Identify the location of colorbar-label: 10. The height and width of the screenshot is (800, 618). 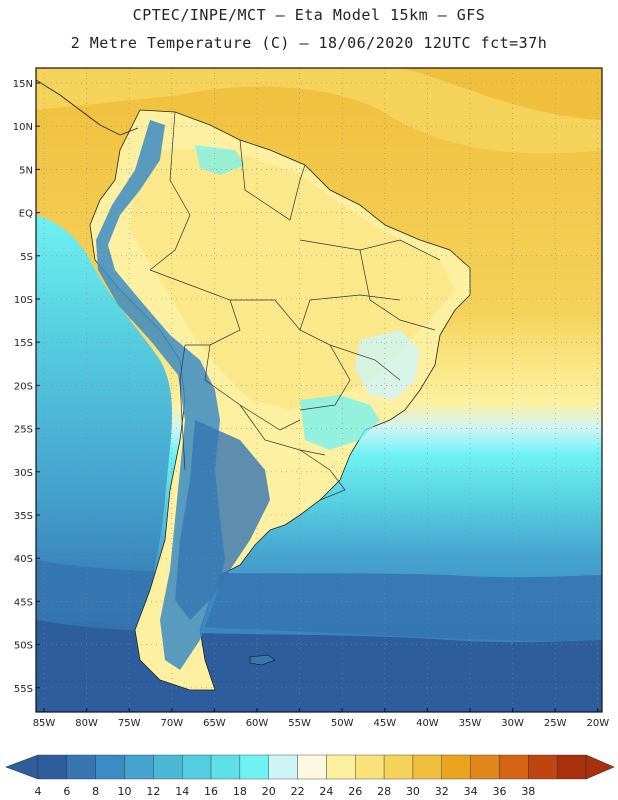
(125, 791).